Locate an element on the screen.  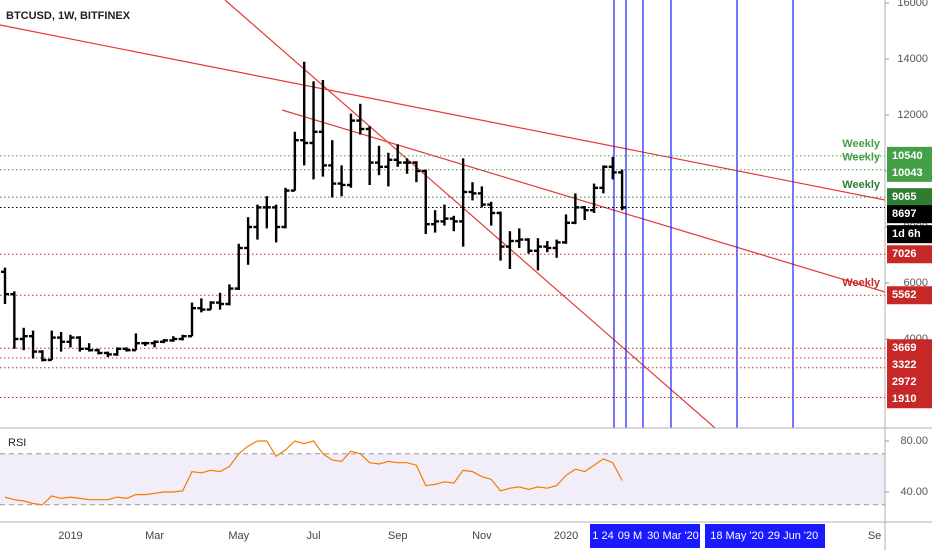
x-tick-label: Nov is located at coordinates (482, 536).